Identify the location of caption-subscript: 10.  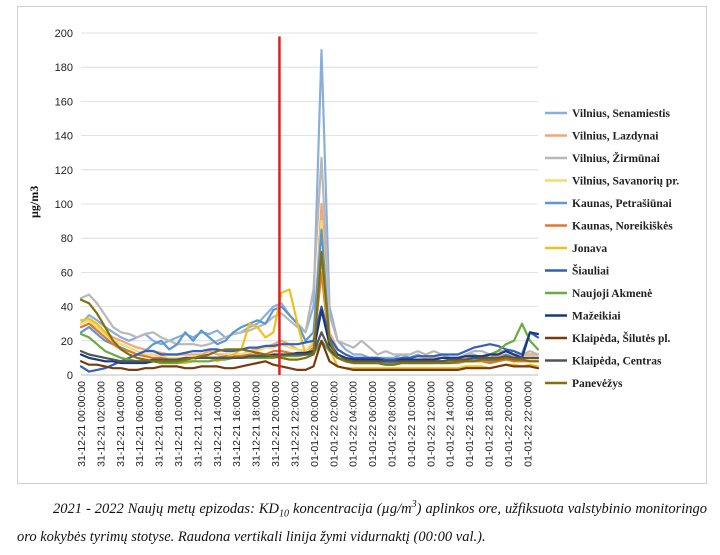
(284, 514).